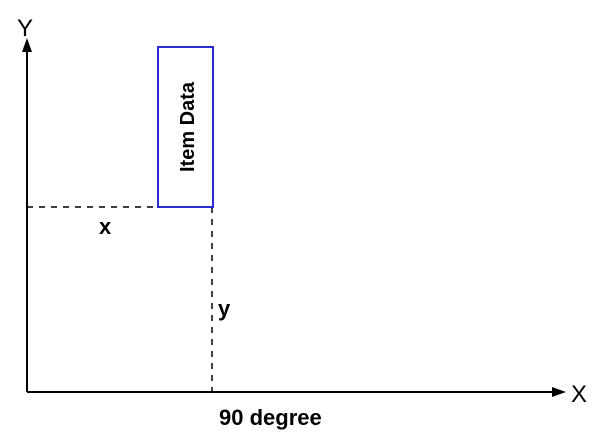 This screenshot has height=436, width=599. I want to click on y-axis-label: Y, so click(25, 28).